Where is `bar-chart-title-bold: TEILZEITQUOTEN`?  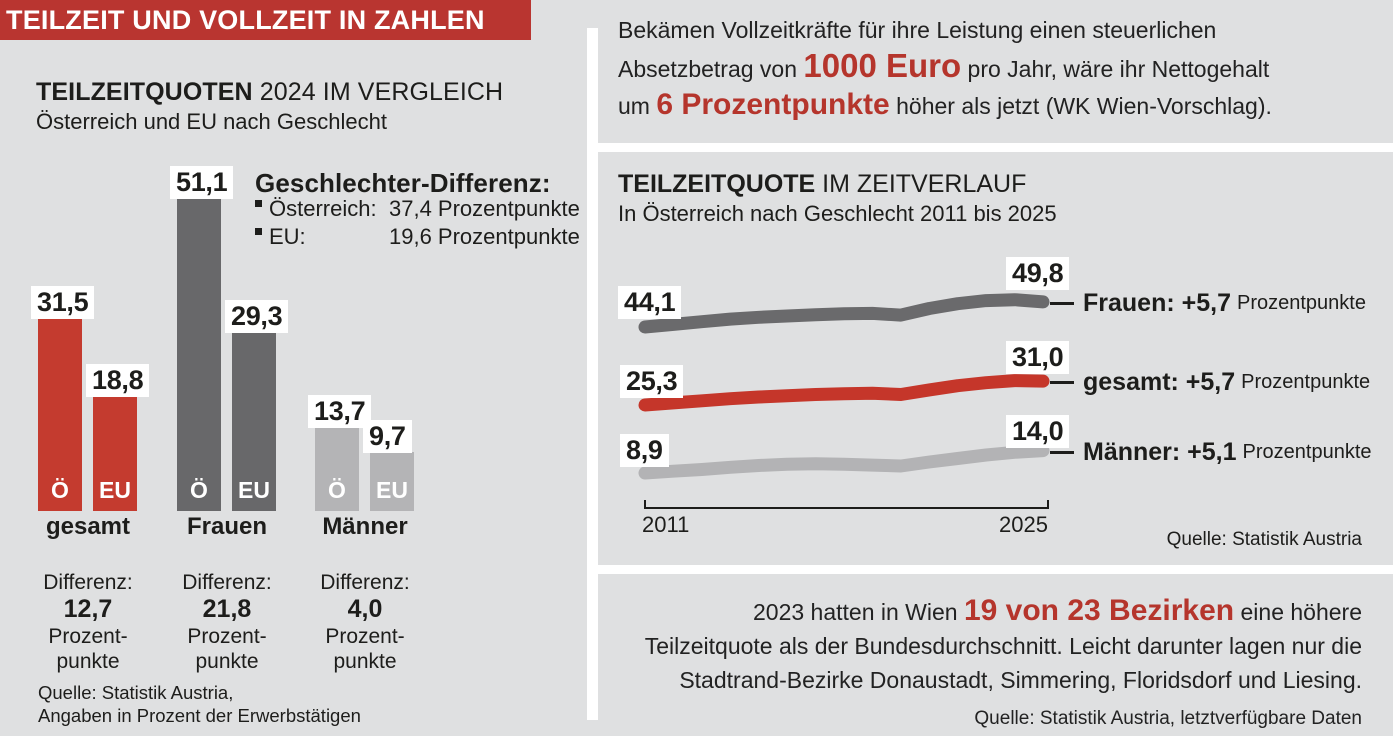
bar-chart-title-bold: TEILZEITQUOTEN is located at coordinates (144, 92).